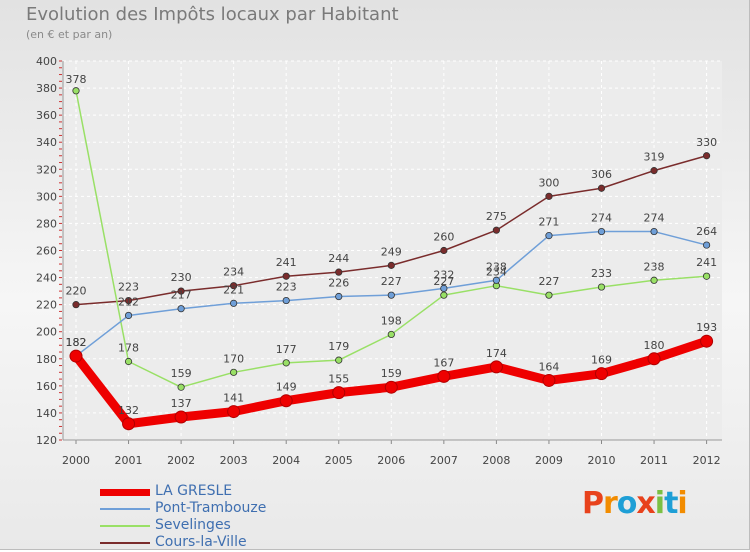  I want to click on y-tick-label: 120, so click(46, 440).